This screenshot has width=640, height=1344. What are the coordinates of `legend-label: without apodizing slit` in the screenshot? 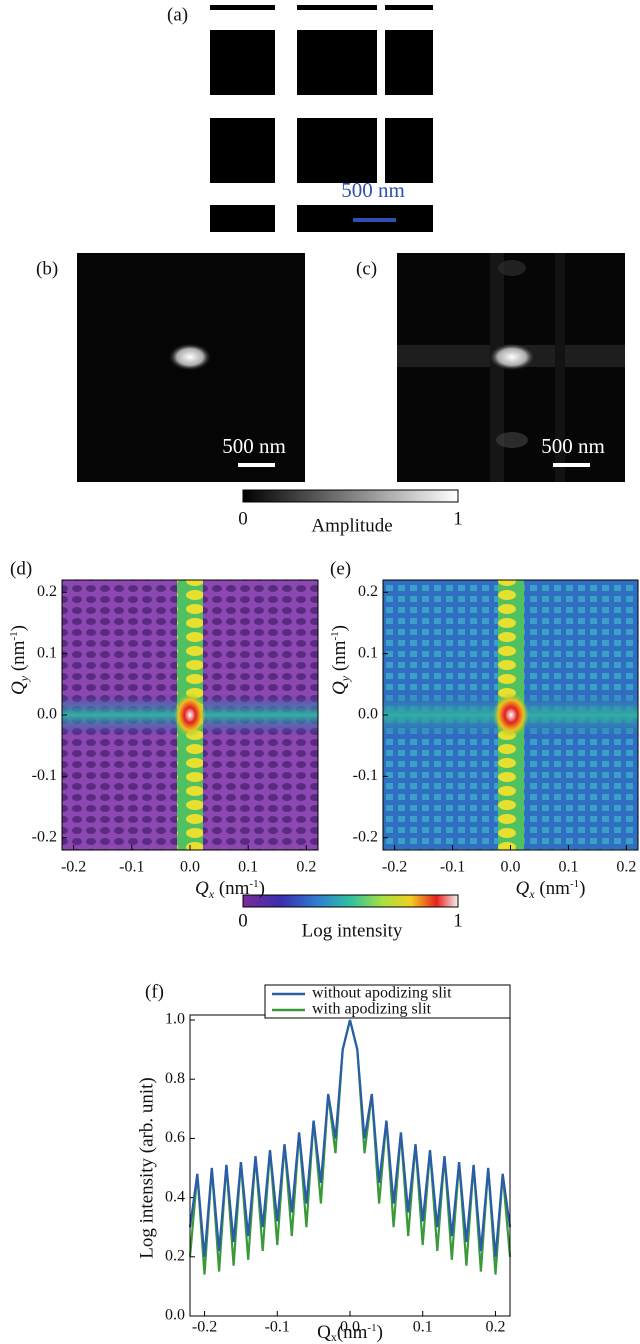 It's located at (382, 993).